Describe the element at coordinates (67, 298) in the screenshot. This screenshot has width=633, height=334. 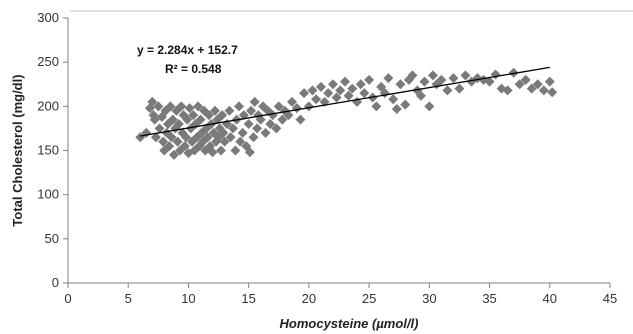
I see `x-tick-label: 0` at that location.